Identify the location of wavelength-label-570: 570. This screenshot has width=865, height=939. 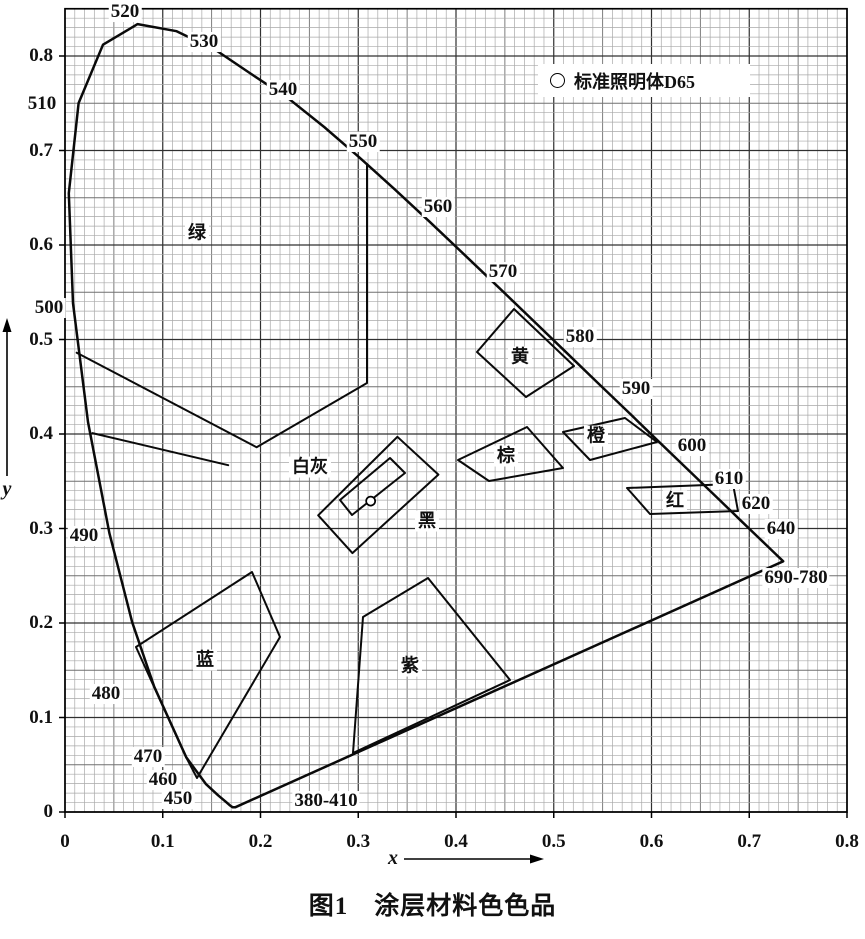
(503, 272).